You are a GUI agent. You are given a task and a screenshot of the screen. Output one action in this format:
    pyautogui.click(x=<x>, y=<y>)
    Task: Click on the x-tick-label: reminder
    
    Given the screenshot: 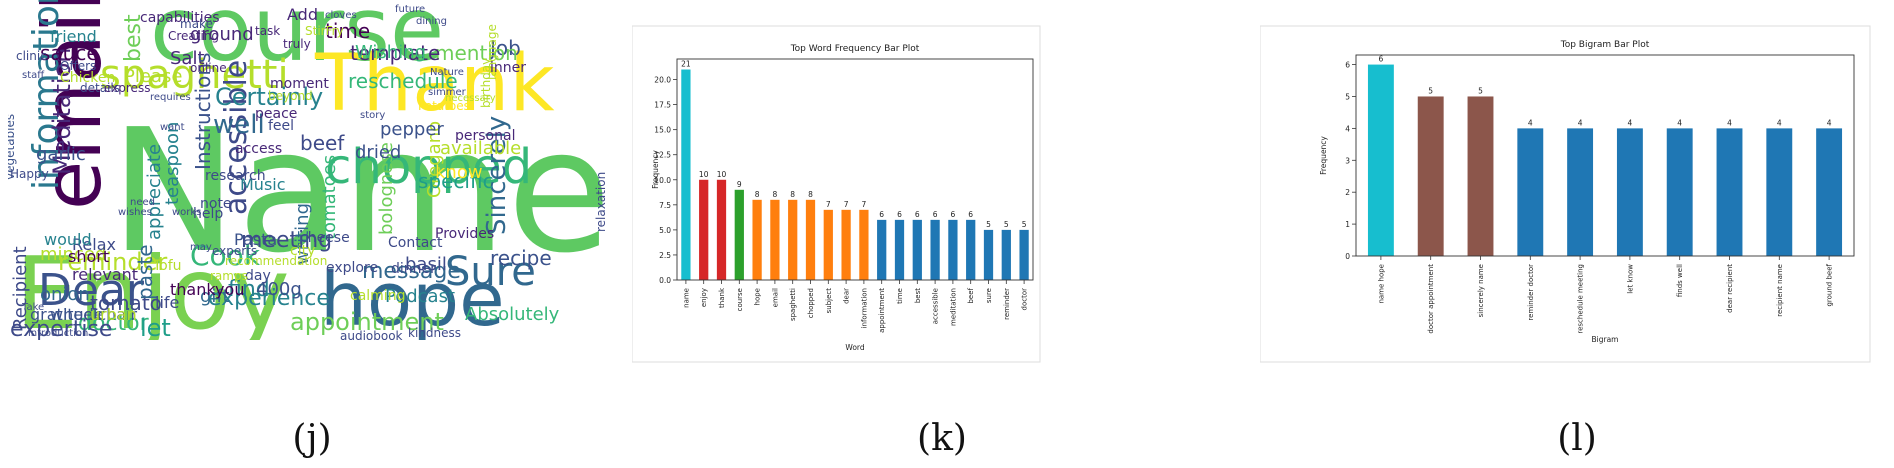 What is the action you would take?
    pyautogui.click(x=1007, y=304)
    